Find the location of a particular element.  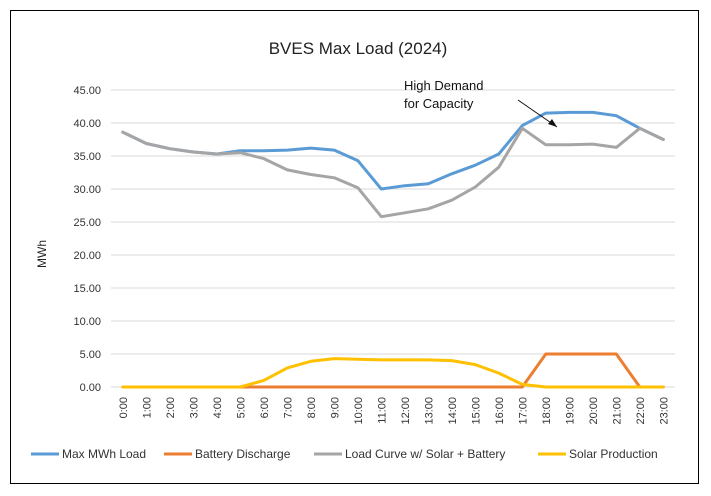

x-tick-label: 19:00 is located at coordinates (570, 411).